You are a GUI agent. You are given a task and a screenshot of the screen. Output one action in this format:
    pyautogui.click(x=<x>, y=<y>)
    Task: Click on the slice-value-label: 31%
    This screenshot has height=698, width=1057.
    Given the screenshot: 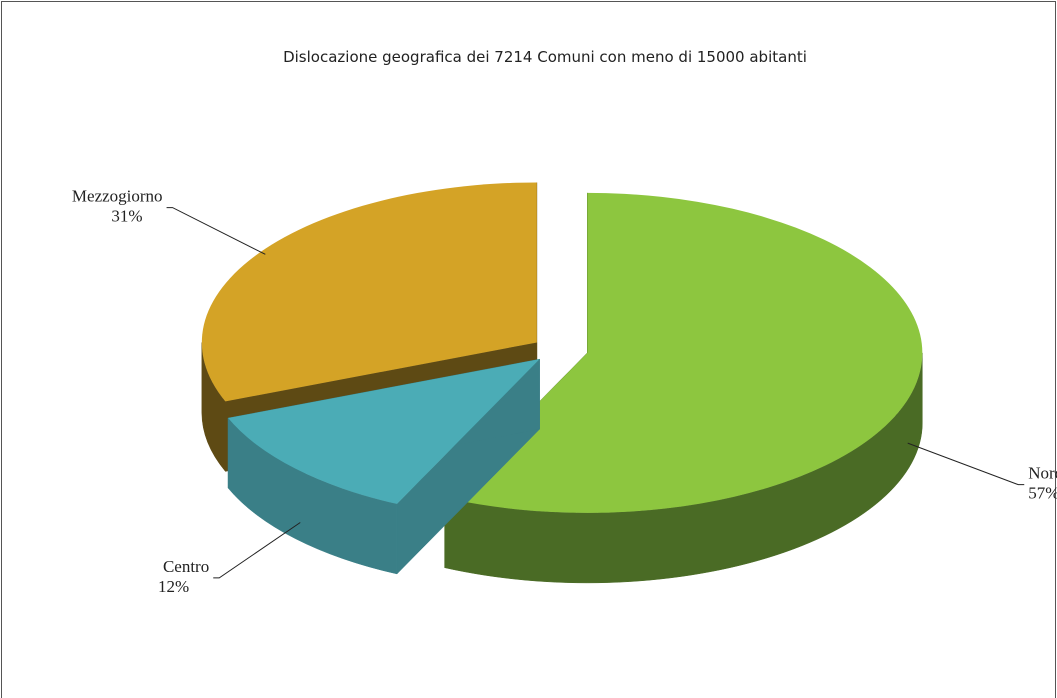 What is the action you would take?
    pyautogui.click(x=126, y=216)
    